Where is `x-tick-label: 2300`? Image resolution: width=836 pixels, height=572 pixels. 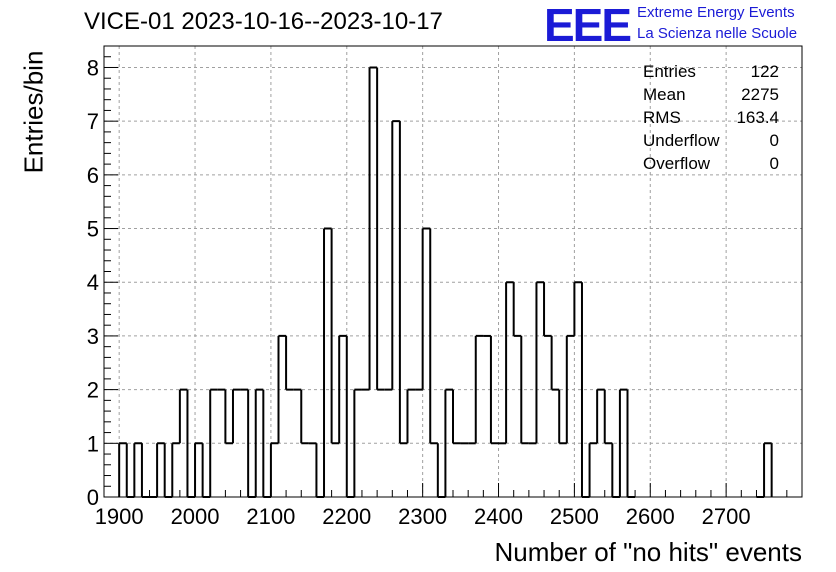
x-tick-label: 2300 is located at coordinates (422, 516).